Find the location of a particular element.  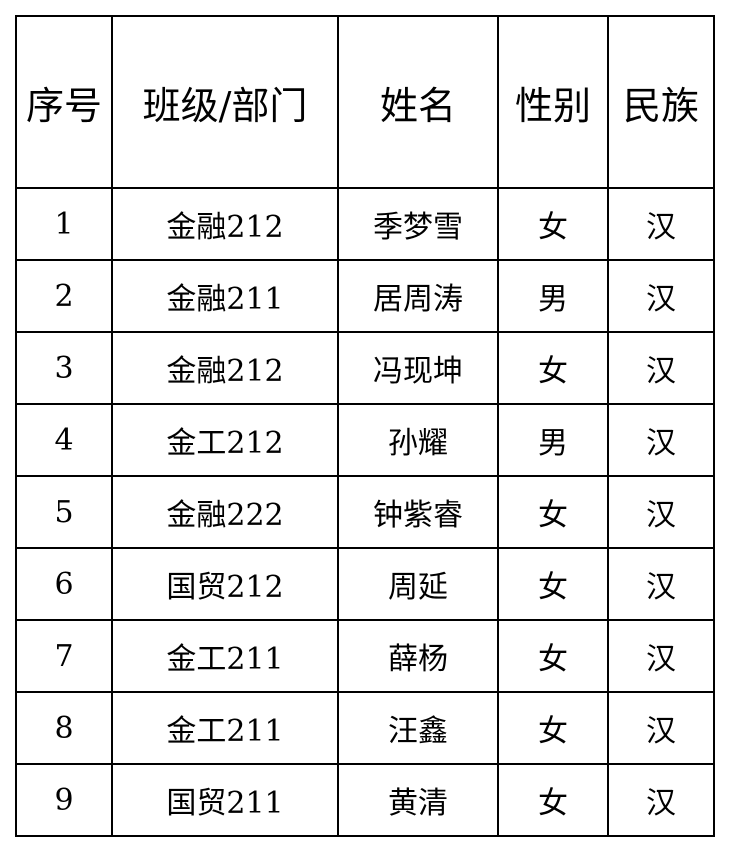

cell-class: 金融211 is located at coordinates (225, 296).